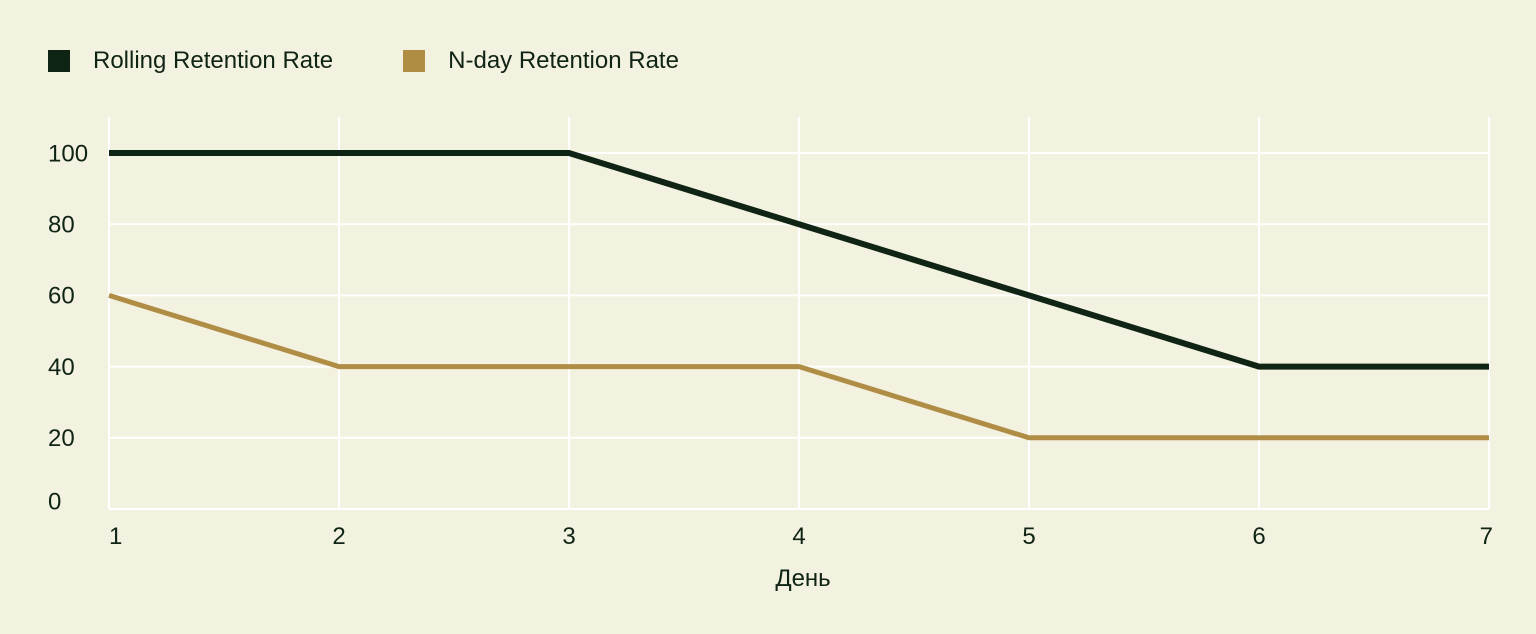 The image size is (1536, 634). What do you see at coordinates (1486, 536) in the screenshot?
I see `x-tick-label-7: 7` at bounding box center [1486, 536].